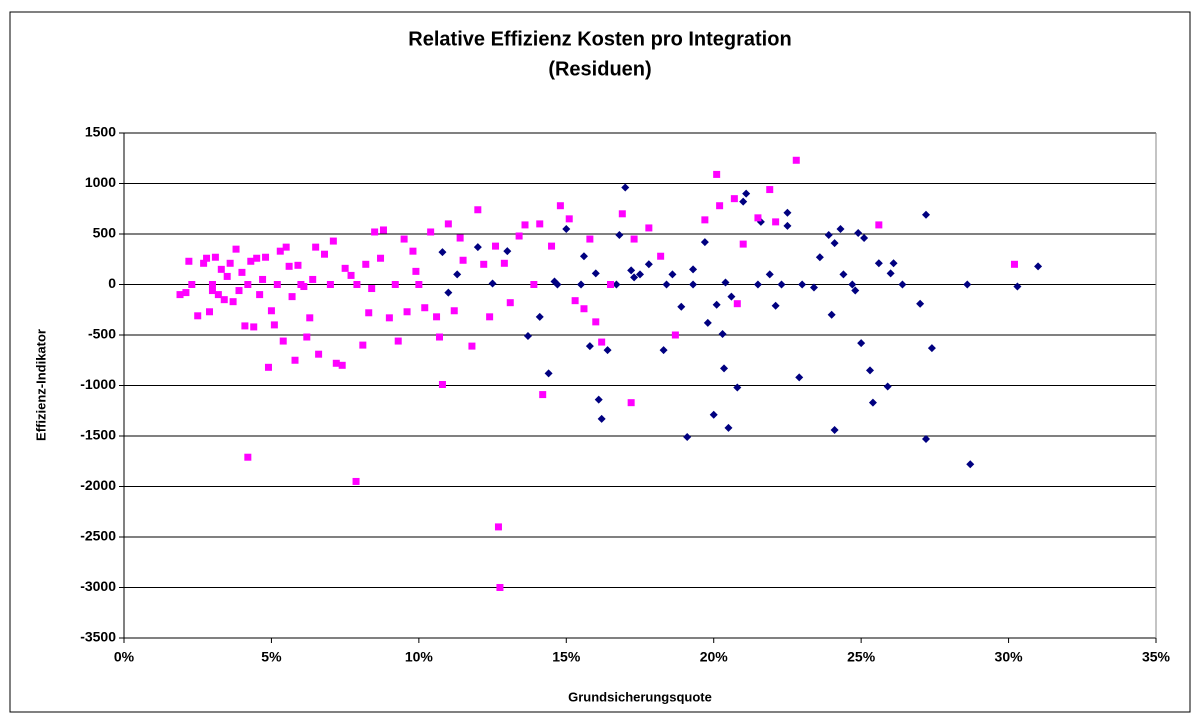 The width and height of the screenshot is (1192, 713). Describe the element at coordinates (271, 657) in the screenshot. I see `x-tick-label: 5%` at that location.